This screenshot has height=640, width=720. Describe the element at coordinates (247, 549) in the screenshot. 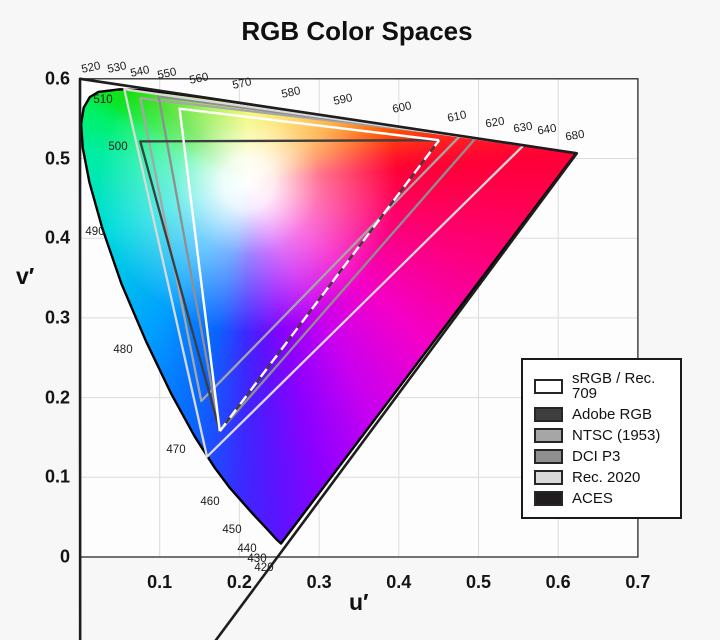

I see `wavelength-label: 440` at that location.